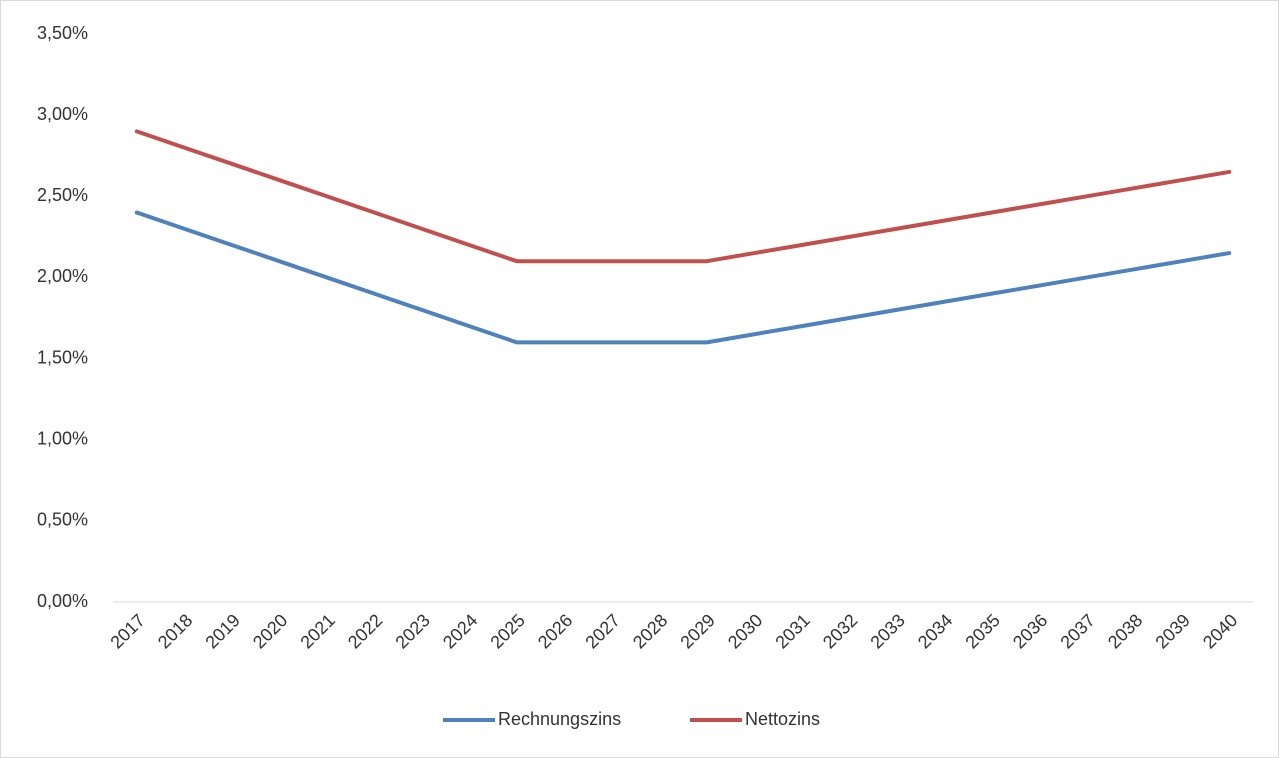 The width and height of the screenshot is (1279, 758). I want to click on y-tick-label: 3,00%, so click(62, 114).